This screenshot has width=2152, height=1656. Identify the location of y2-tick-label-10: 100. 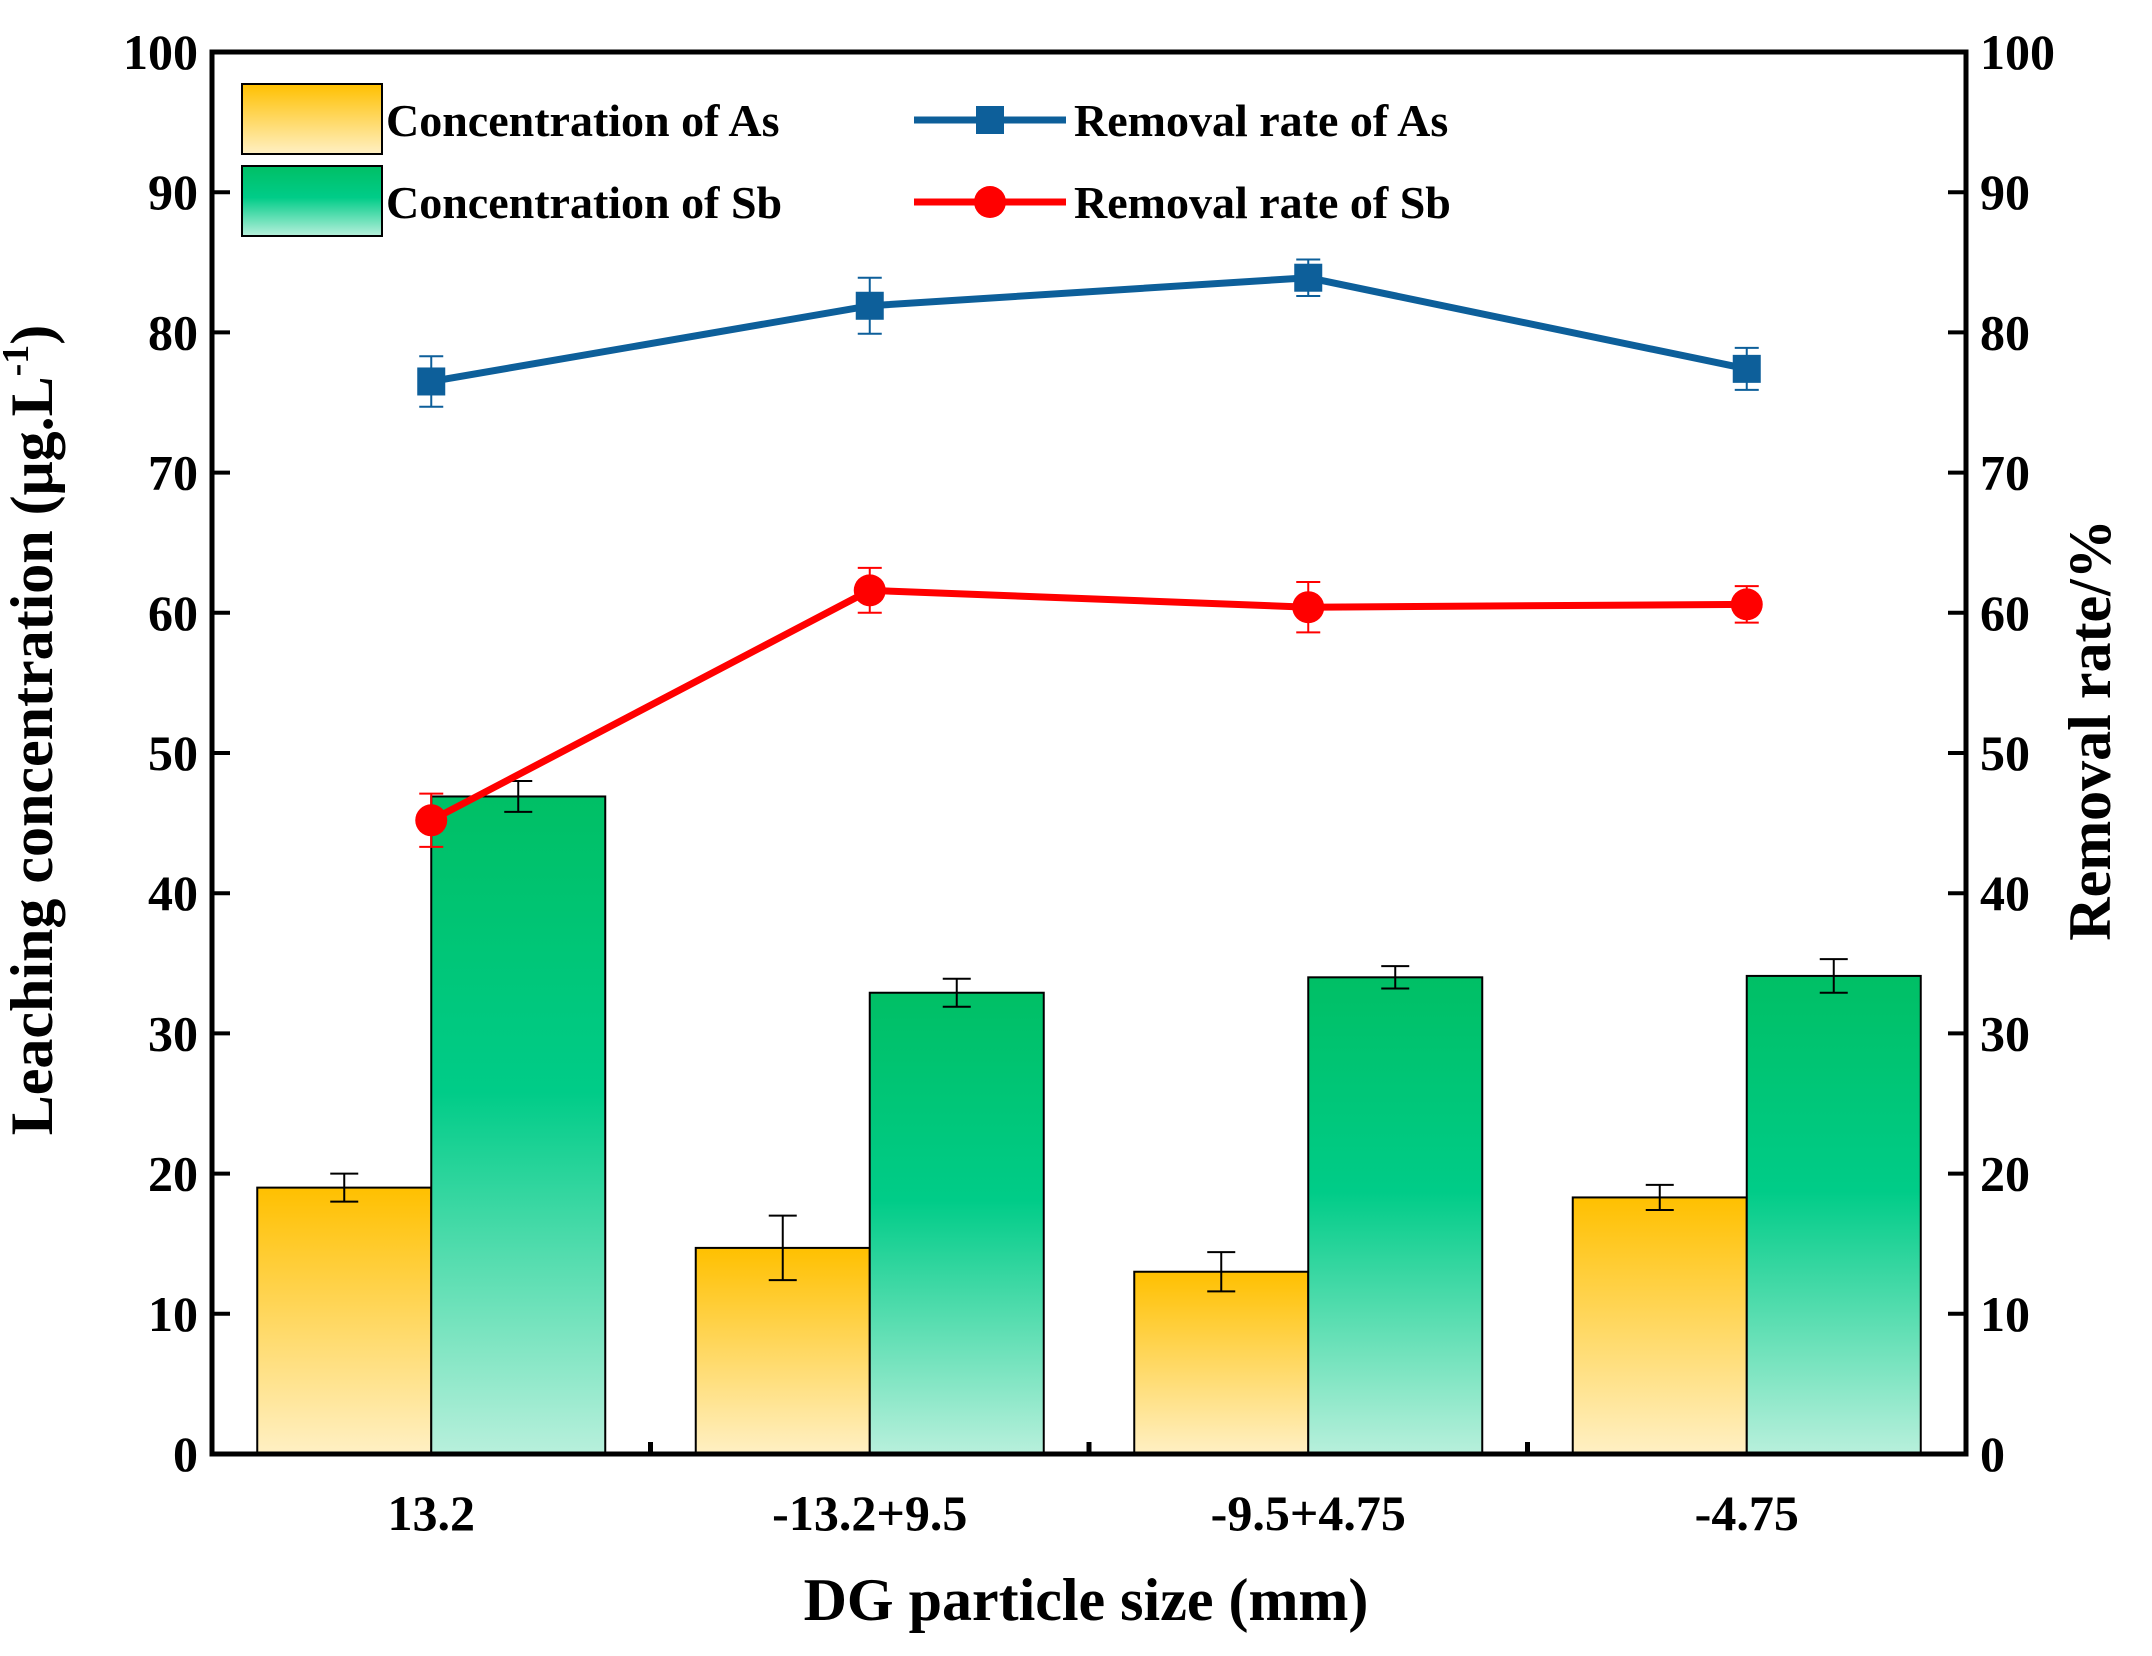
(2017, 52).